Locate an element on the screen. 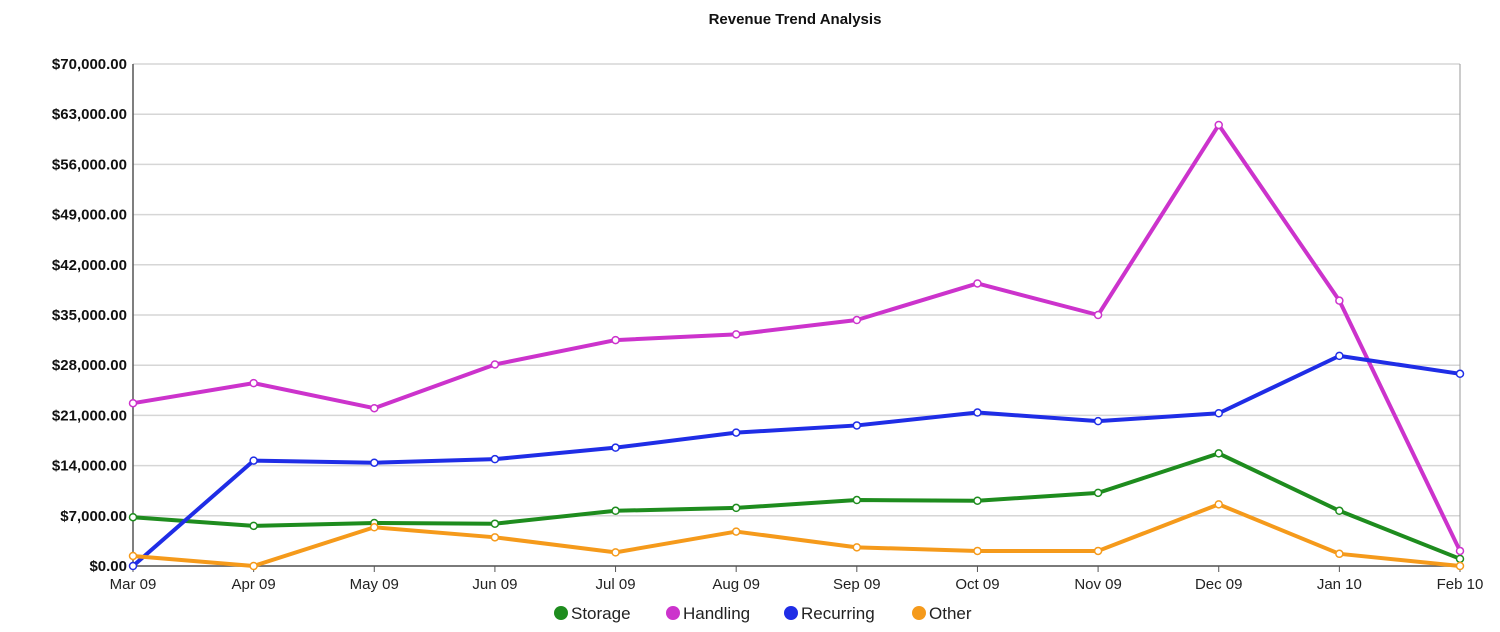  y-tick-label: $21,000.00 is located at coordinates (89, 415).